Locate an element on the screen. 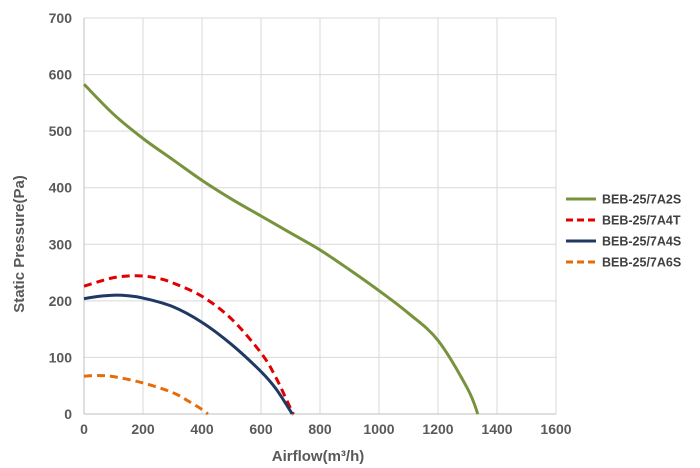 Image resolution: width=700 pixels, height=468 pixels. y-tick-labels: 0 100 200 300 400 500 600 700 is located at coordinates (61, 216).